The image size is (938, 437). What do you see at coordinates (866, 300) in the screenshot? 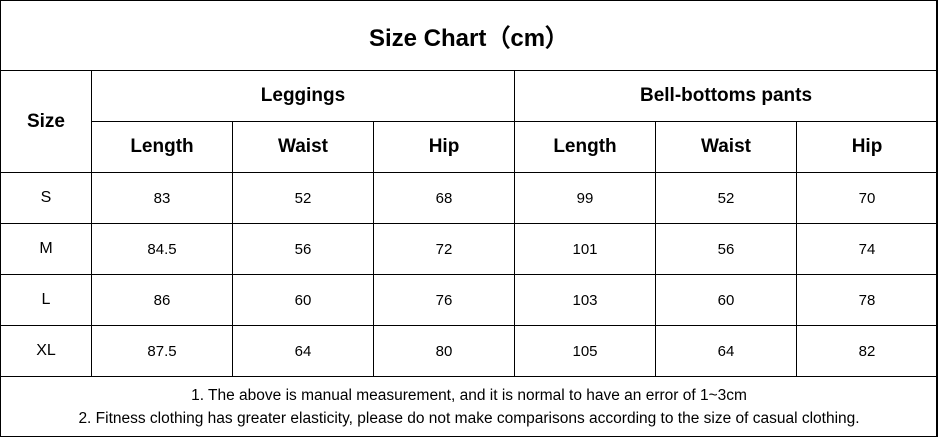
I see `value-cell: 78` at bounding box center [866, 300].